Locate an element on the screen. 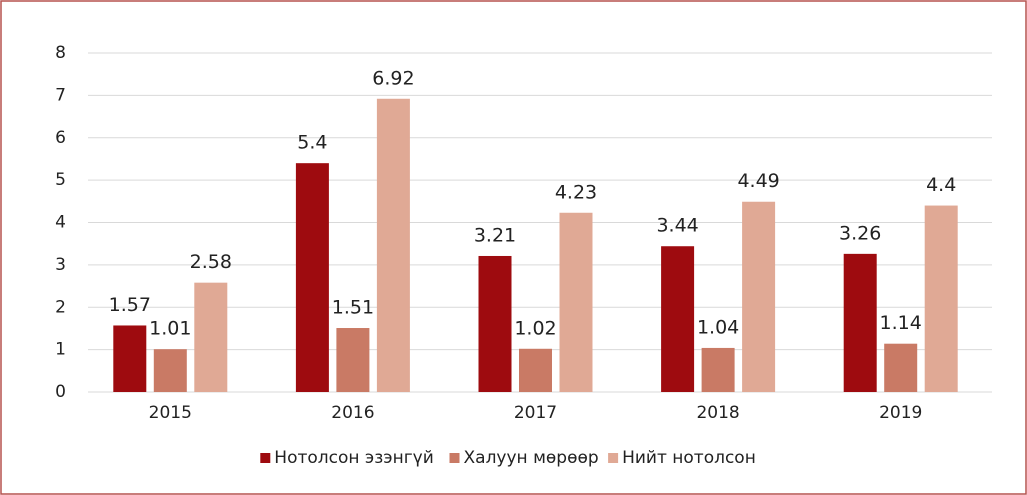 The image size is (1027, 495). value-label: 2.58 is located at coordinates (211, 262).